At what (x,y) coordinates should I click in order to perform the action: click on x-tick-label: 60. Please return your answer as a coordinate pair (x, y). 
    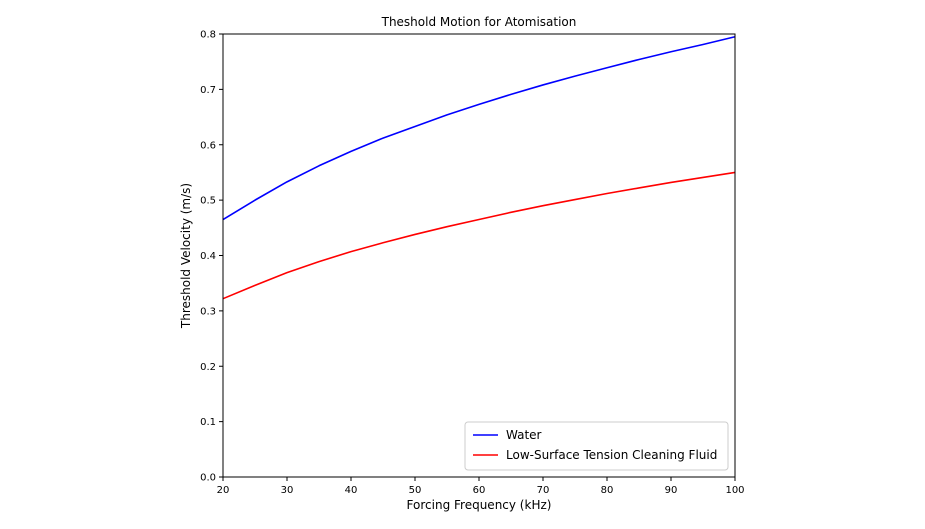
    Looking at the image, I should click on (479, 490).